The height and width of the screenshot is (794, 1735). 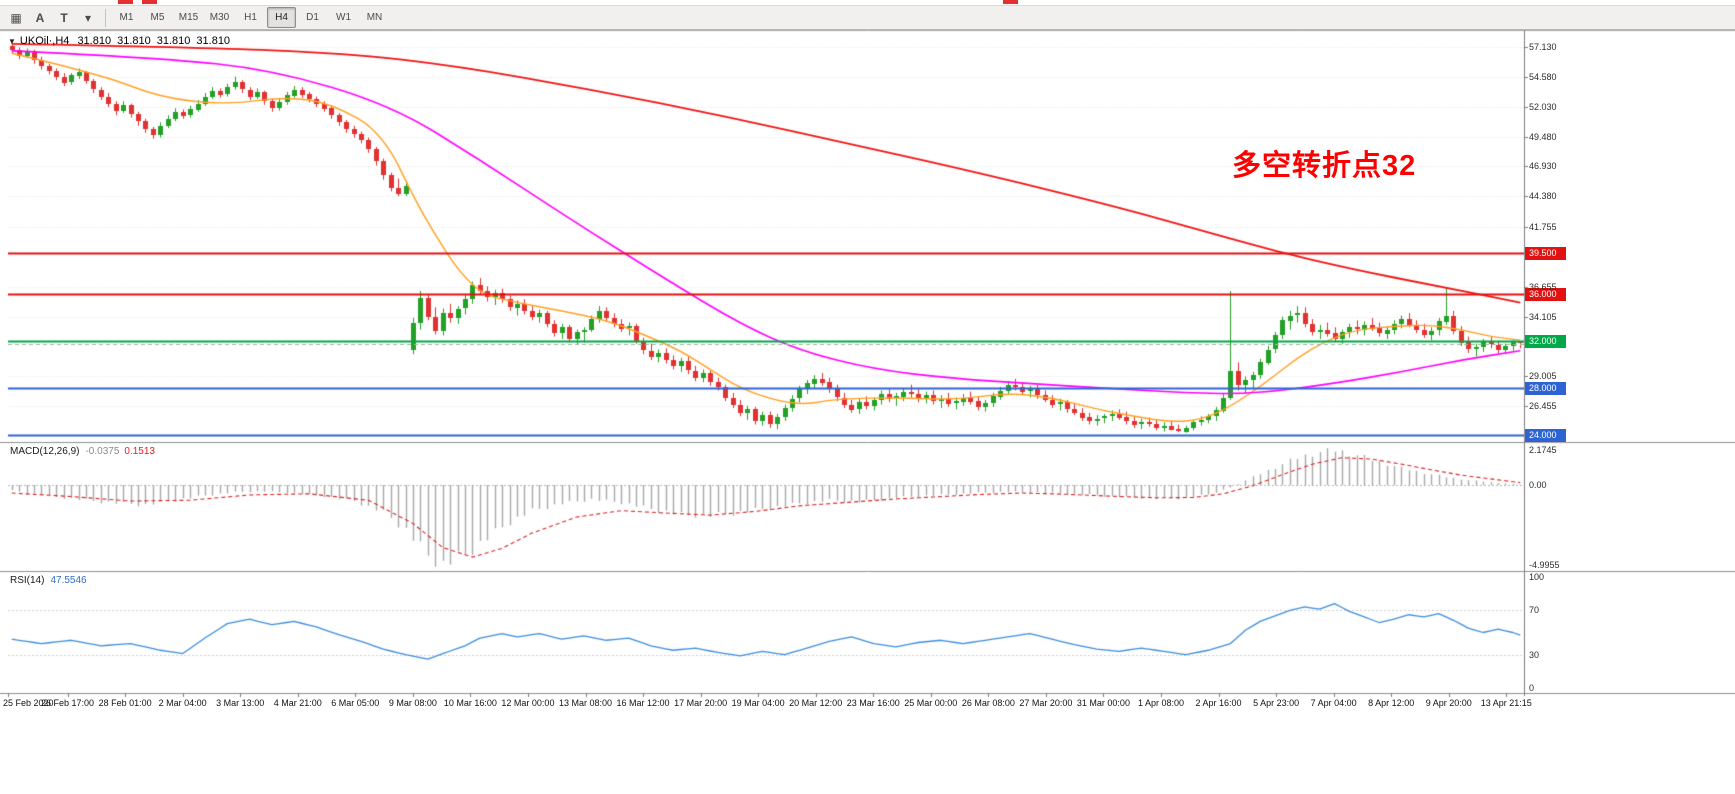 What do you see at coordinates (105, 17) in the screenshot?
I see `toolbar-separator` at bounding box center [105, 17].